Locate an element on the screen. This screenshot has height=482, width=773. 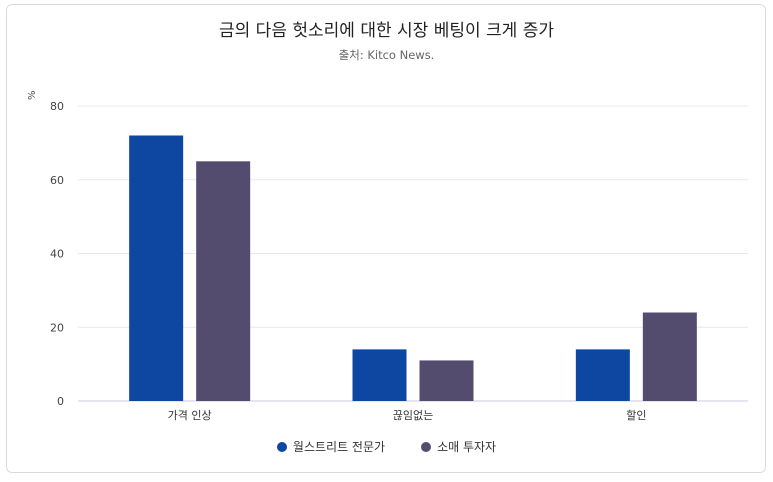
y-tick-label: 40 is located at coordinates (57, 254).